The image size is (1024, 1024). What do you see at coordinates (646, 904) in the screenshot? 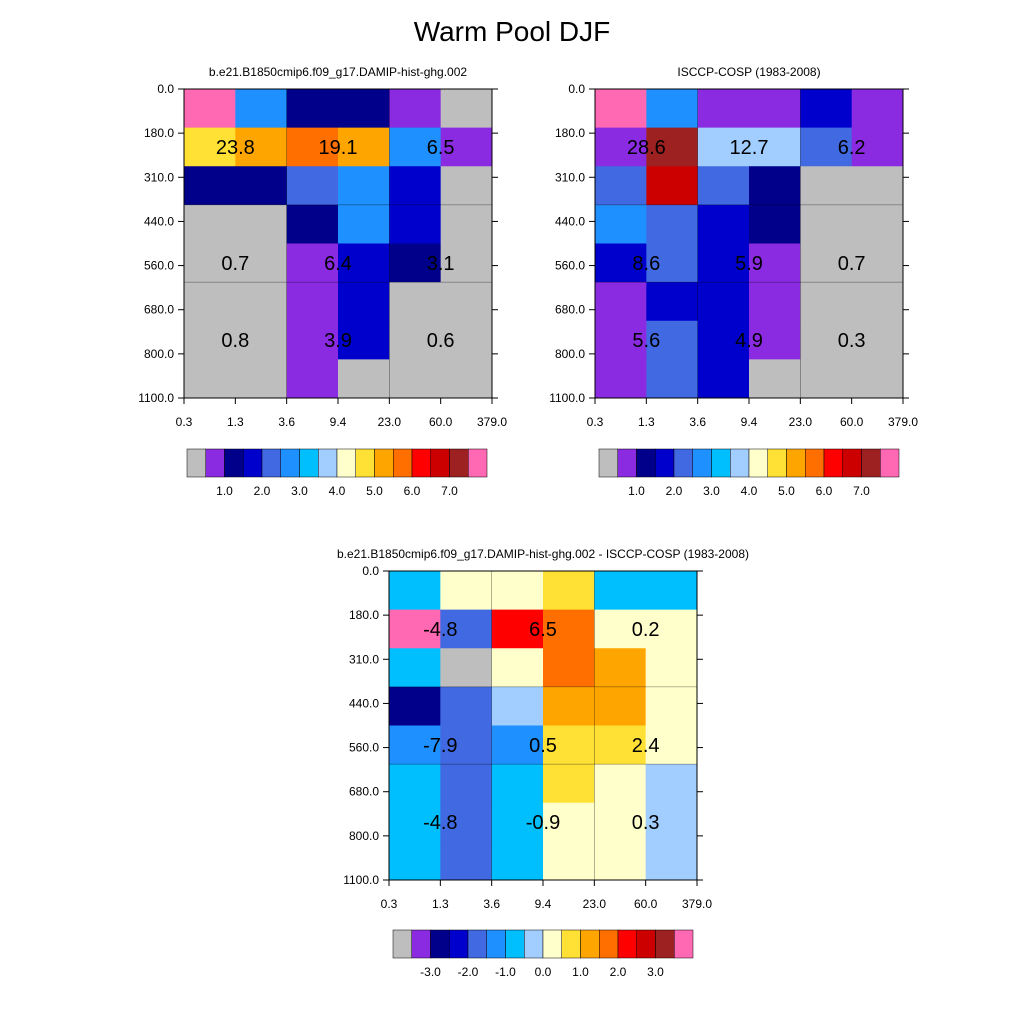
I see `x-tick-label: 60.0` at bounding box center [646, 904].